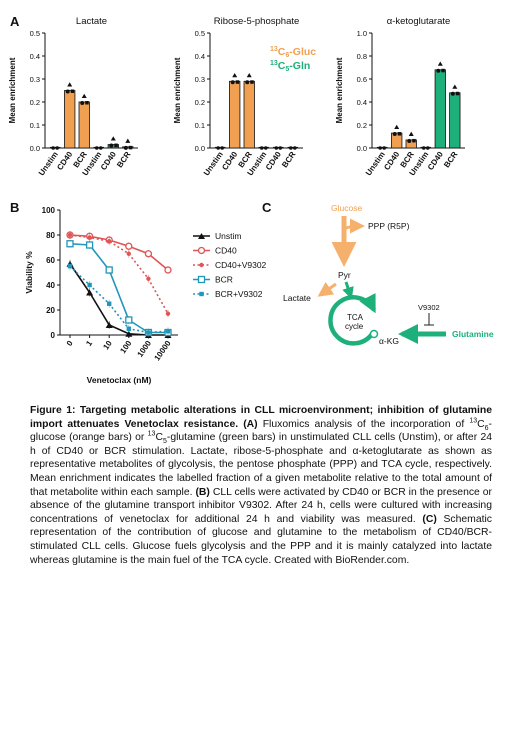 This screenshot has height=751, width=520. What do you see at coordinates (200, 125) in the screenshot?
I see `y-tick-label: 0.1` at bounding box center [200, 125].